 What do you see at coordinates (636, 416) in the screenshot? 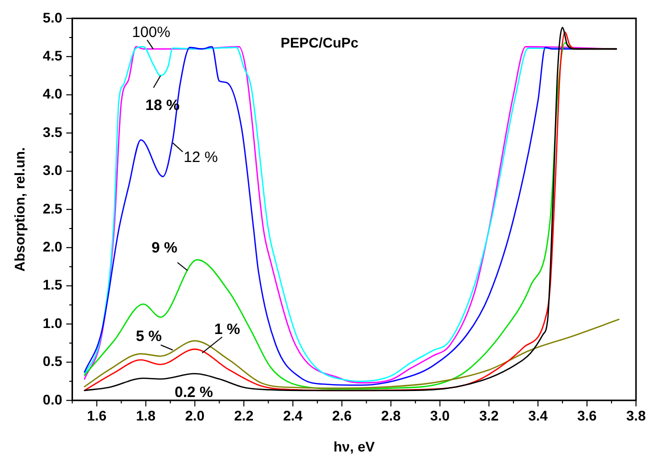
I see `x-tick-label: 3.8` at bounding box center [636, 416].